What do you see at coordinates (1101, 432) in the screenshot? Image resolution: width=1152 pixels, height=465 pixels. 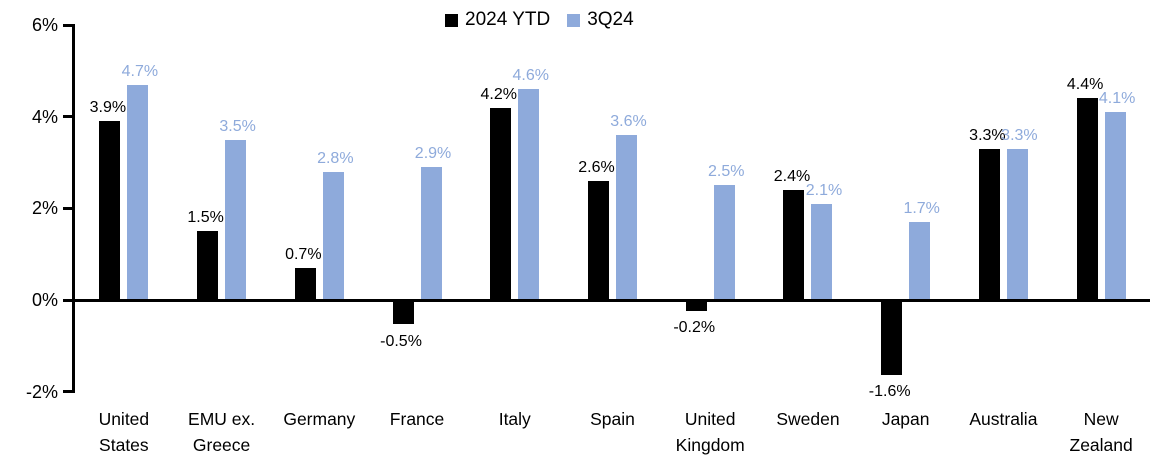 I see `x-axis-category-label: New Zealand` at bounding box center [1101, 432].